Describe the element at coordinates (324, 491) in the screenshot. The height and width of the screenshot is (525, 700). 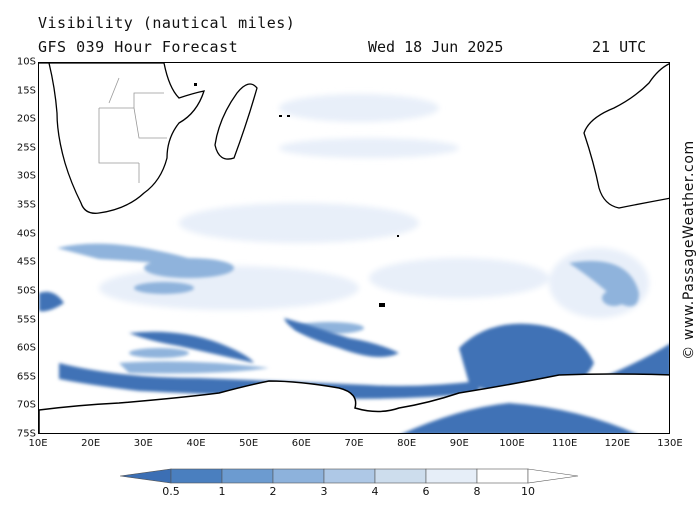
I see `legend-label: 3` at that location.